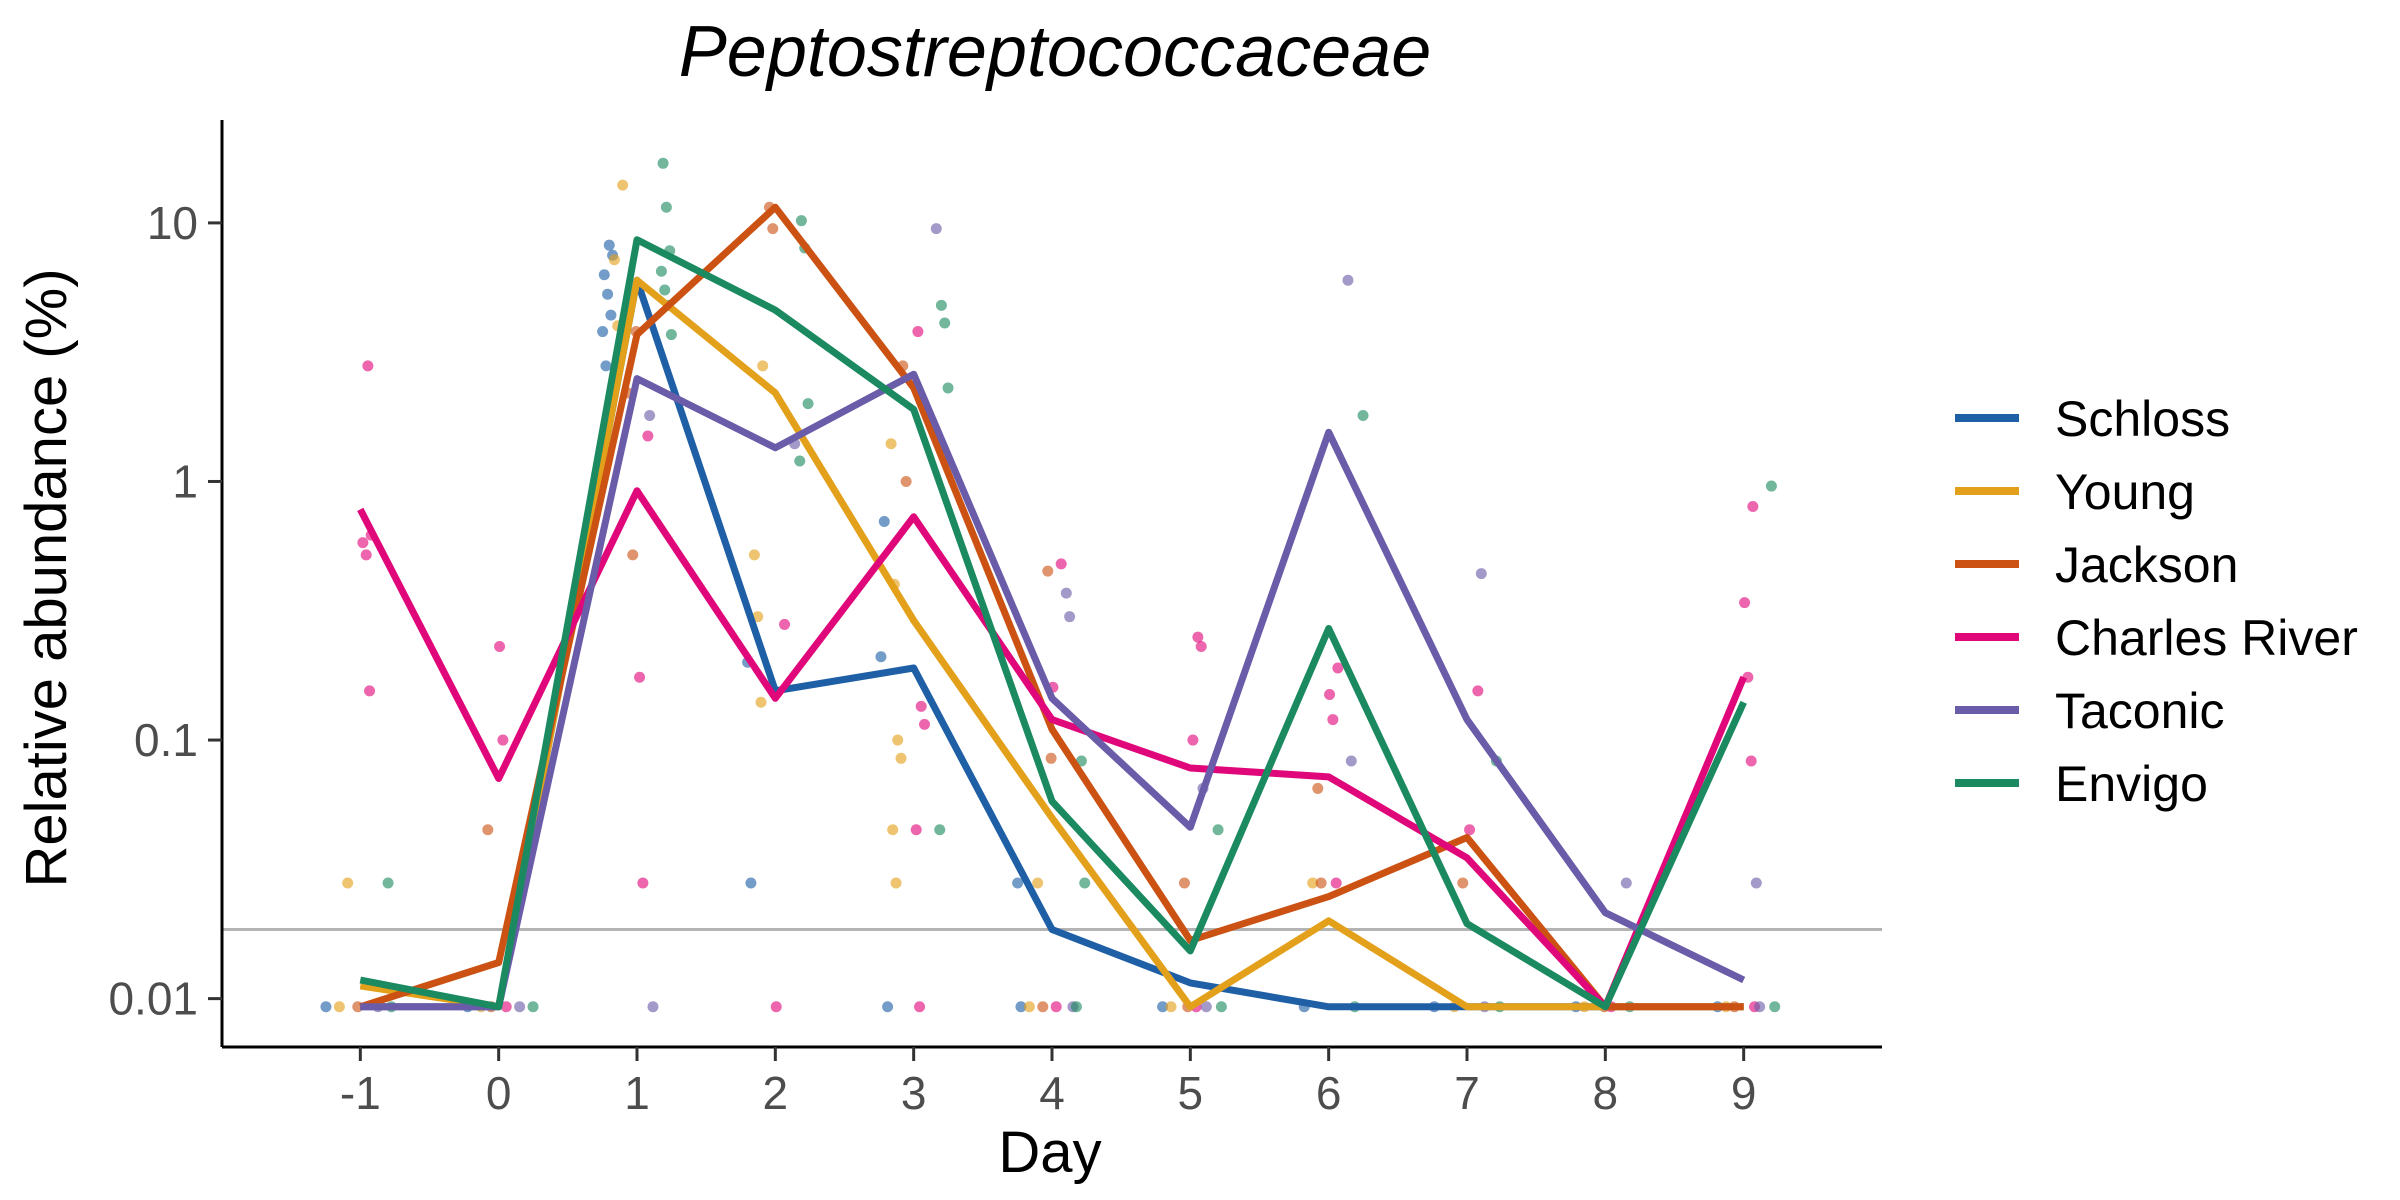  I want to click on legend-item-schloss: Schloss, so click(2092, 419).